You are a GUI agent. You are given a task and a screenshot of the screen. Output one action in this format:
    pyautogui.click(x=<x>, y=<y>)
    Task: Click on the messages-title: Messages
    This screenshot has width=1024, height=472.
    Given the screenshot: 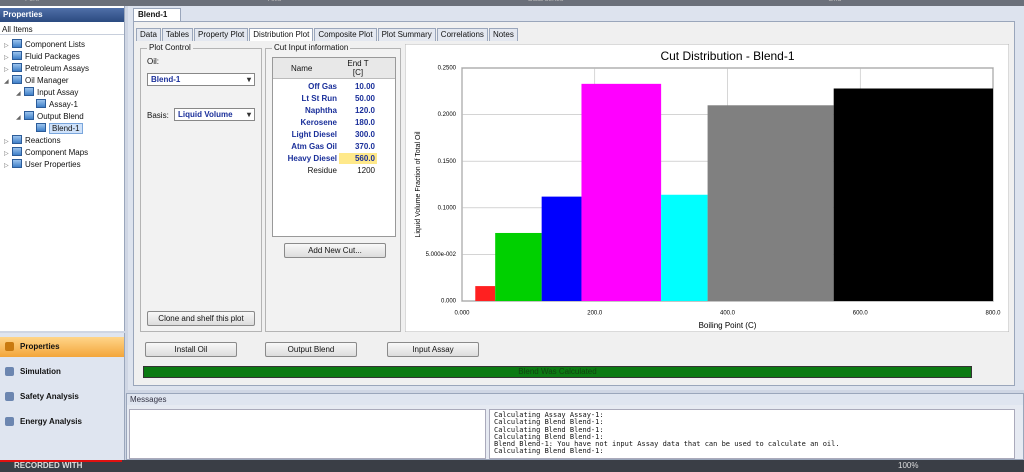 What is the action you would take?
    pyautogui.click(x=575, y=399)
    